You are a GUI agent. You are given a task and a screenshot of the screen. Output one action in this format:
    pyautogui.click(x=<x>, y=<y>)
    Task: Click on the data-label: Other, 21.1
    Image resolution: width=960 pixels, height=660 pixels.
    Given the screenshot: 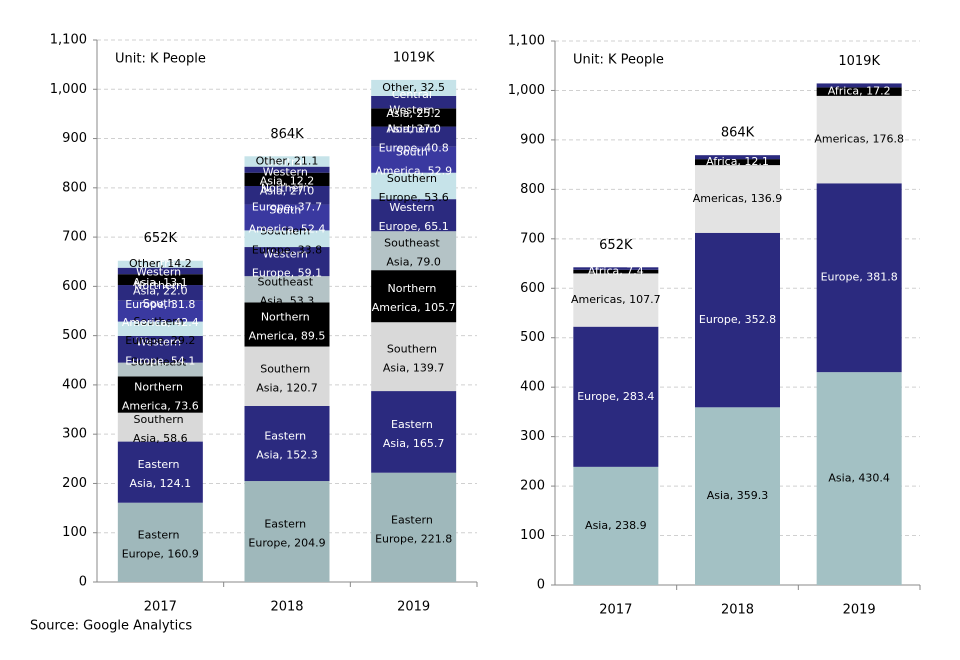 What is the action you would take?
    pyautogui.click(x=287, y=160)
    